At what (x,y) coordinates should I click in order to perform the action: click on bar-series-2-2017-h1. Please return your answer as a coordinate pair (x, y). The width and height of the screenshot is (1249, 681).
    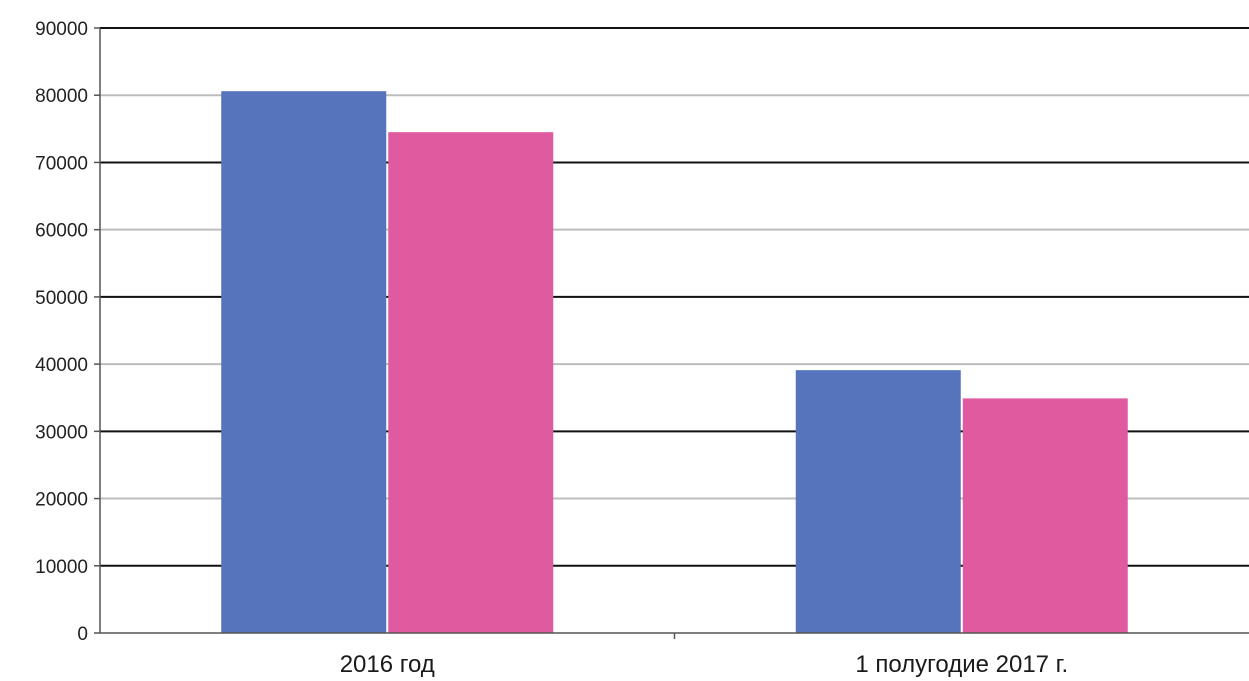
    Looking at the image, I should click on (1045, 515).